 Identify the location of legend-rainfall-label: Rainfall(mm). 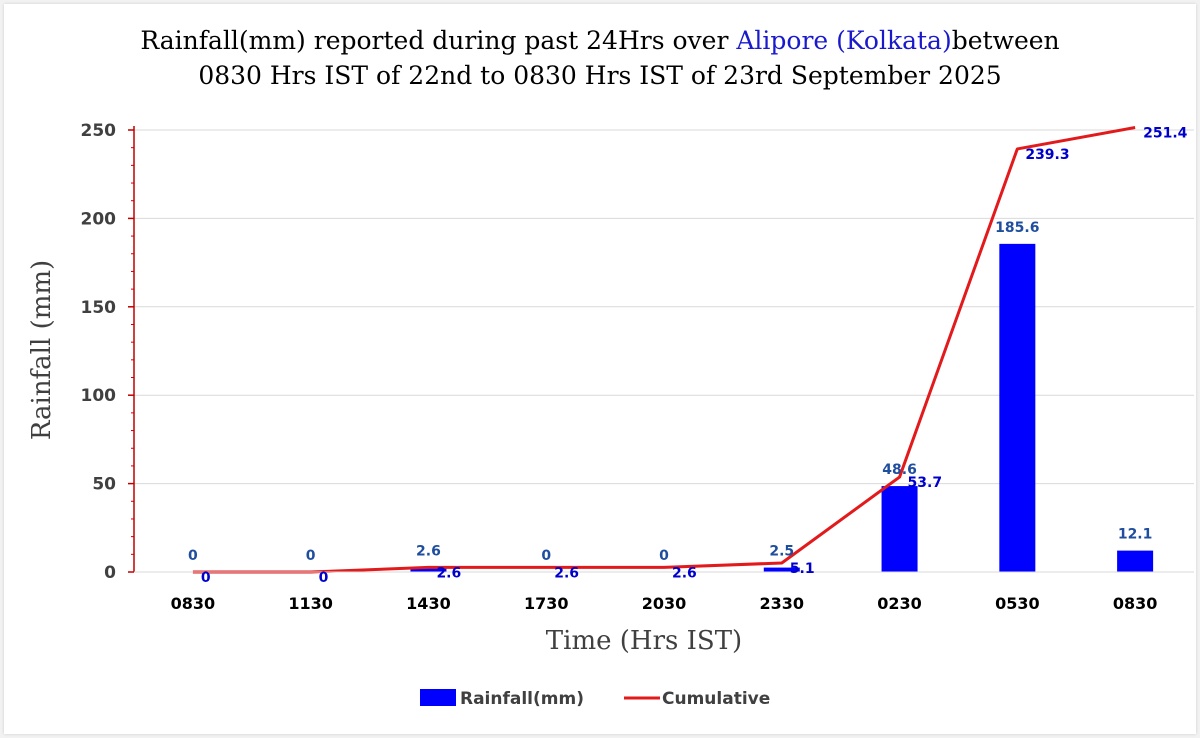
(522, 699).